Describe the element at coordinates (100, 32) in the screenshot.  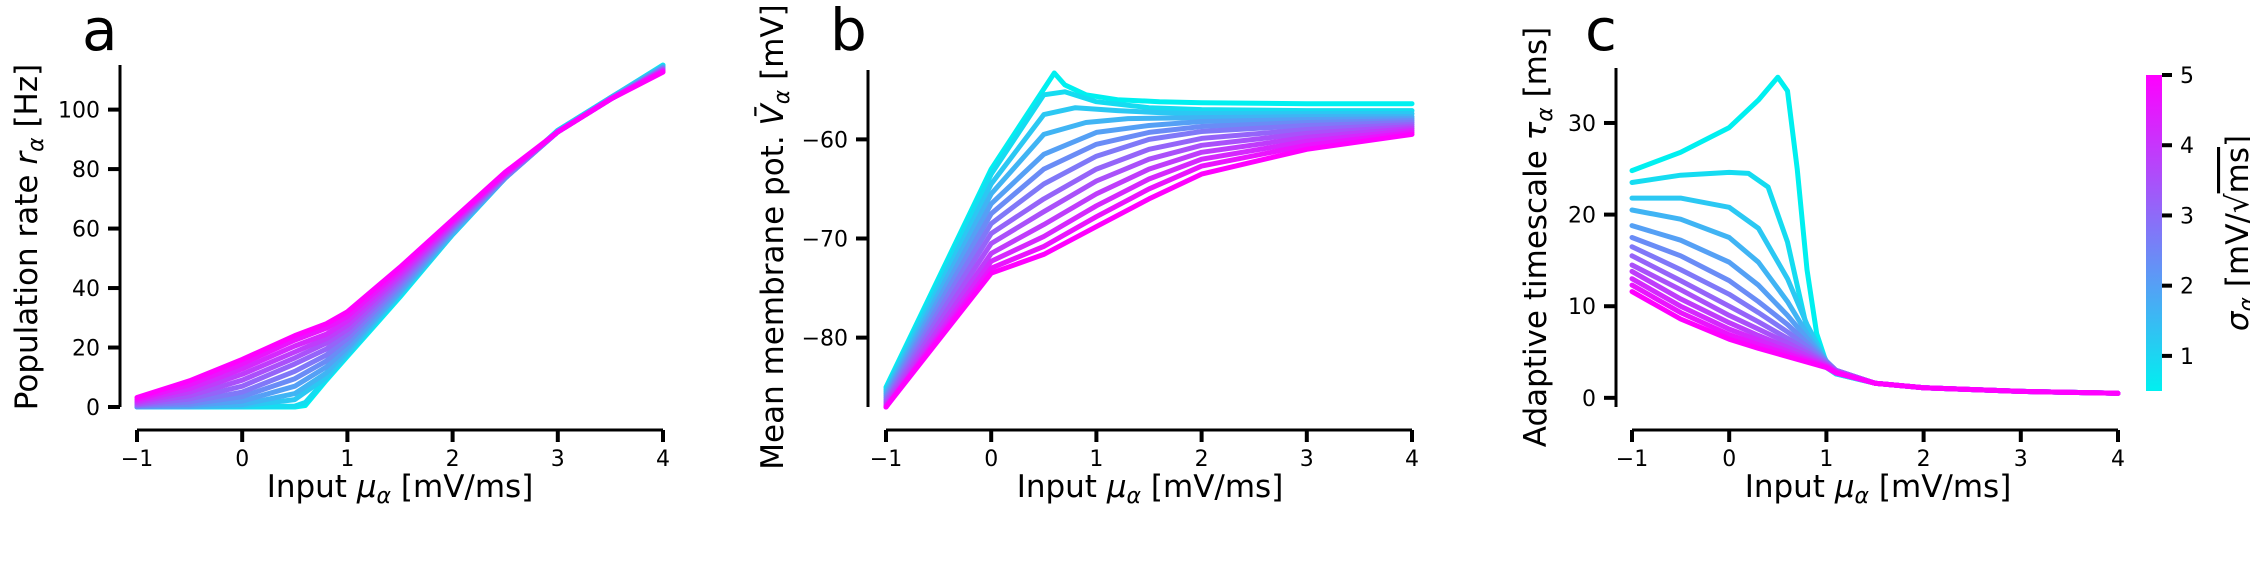
I see `panel-letter-a: a` at that location.